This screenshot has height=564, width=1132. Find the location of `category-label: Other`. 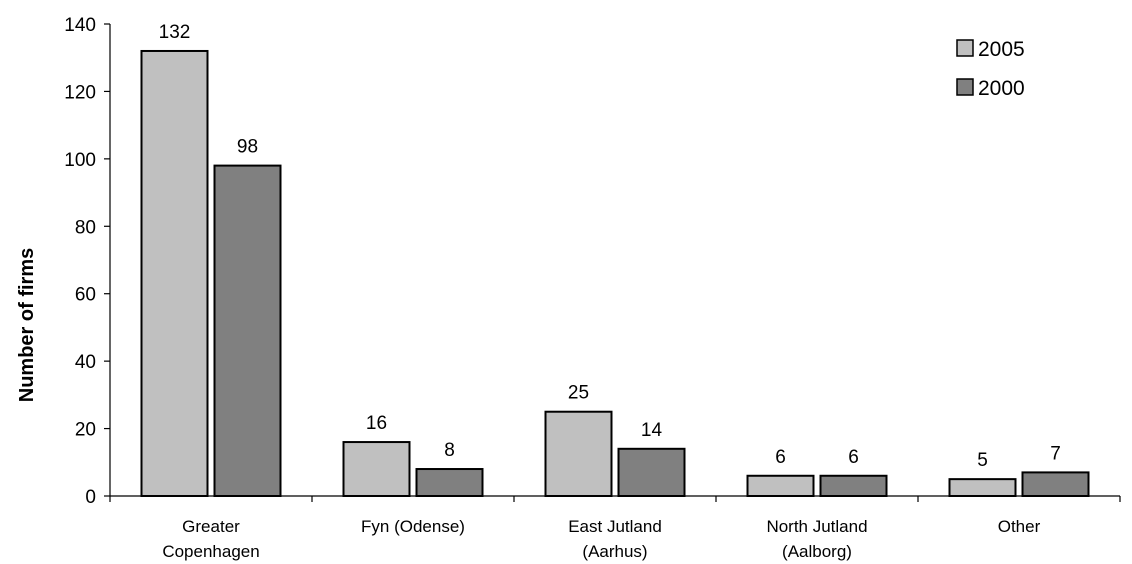

category-label: Other is located at coordinates (1019, 526).